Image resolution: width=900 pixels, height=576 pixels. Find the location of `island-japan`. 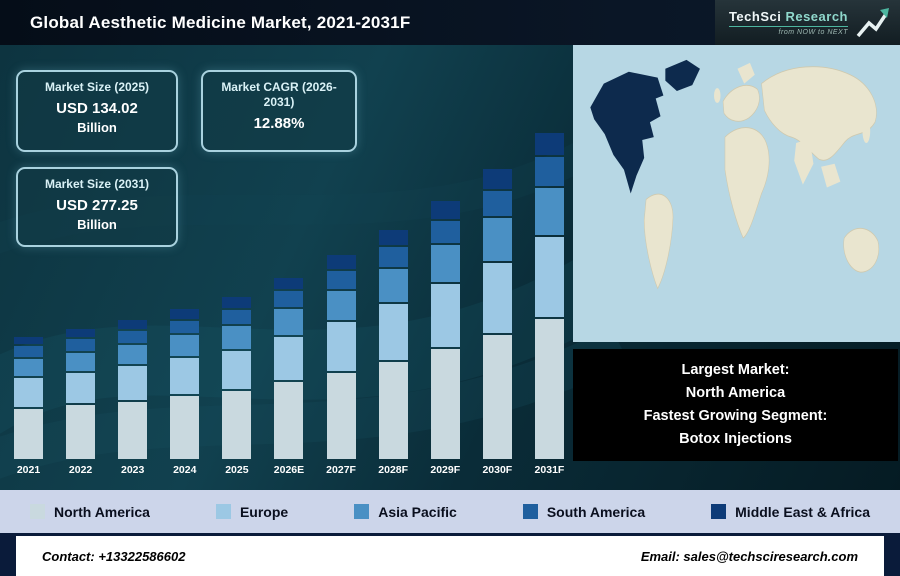

island-japan is located at coordinates (866, 131).